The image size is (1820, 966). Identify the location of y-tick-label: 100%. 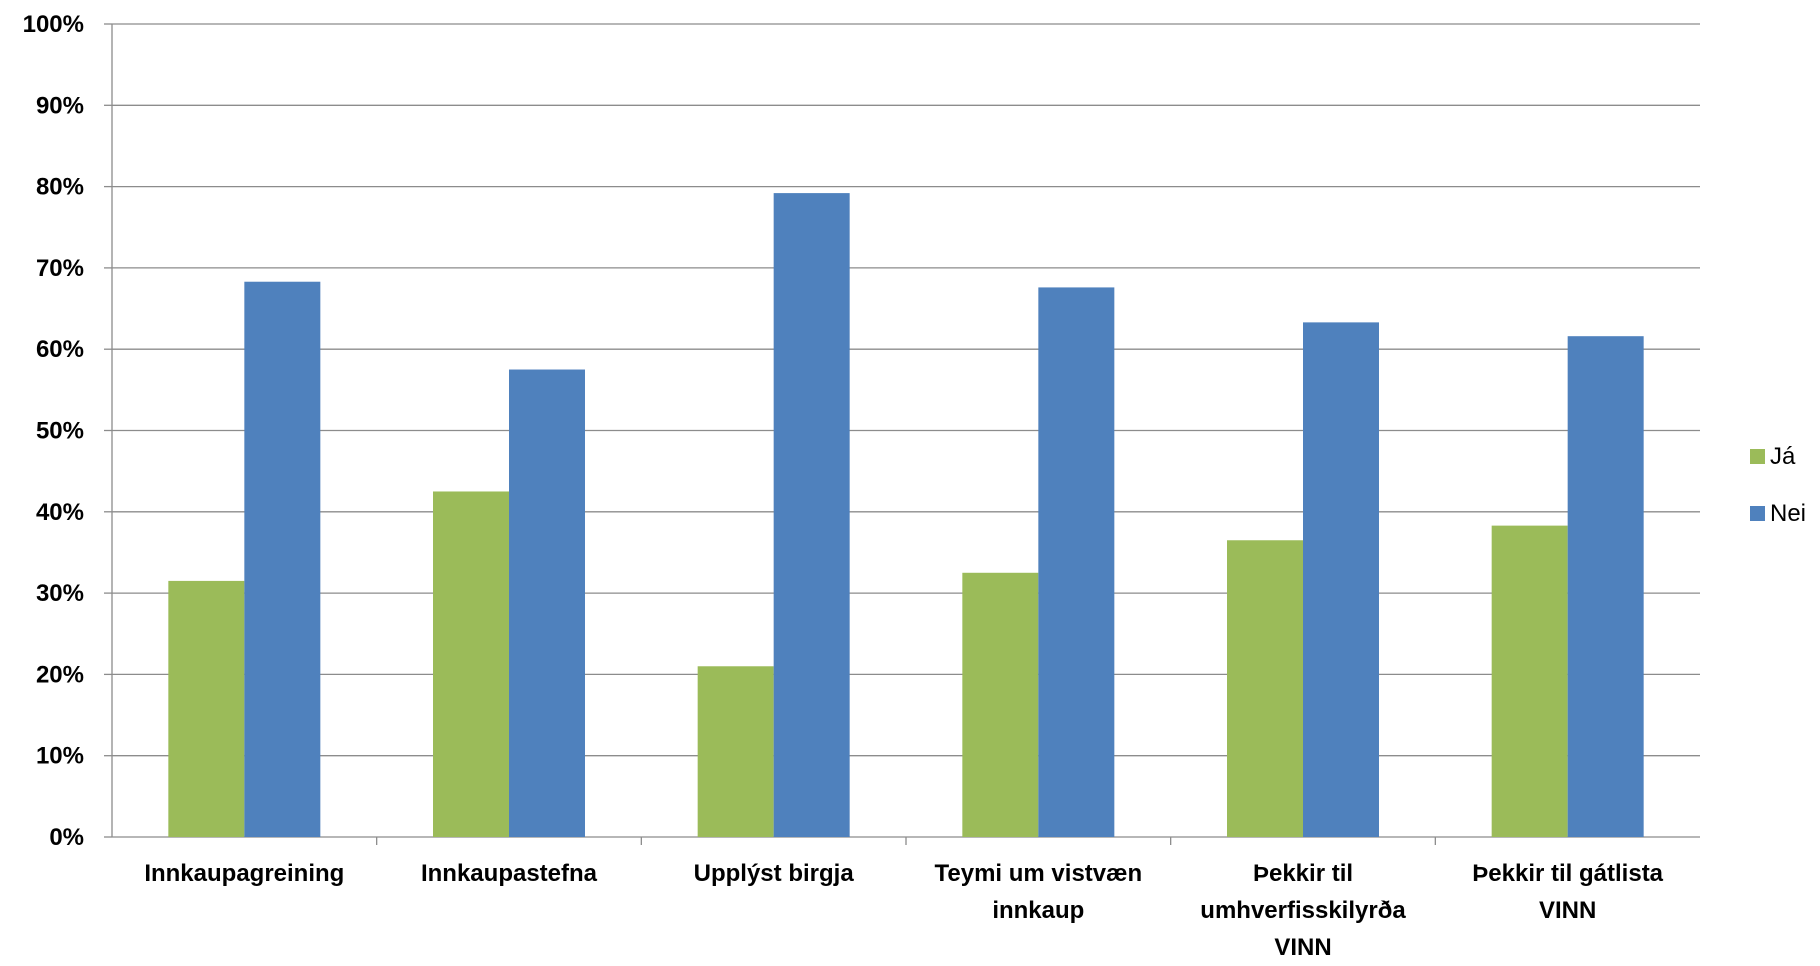
(53, 24).